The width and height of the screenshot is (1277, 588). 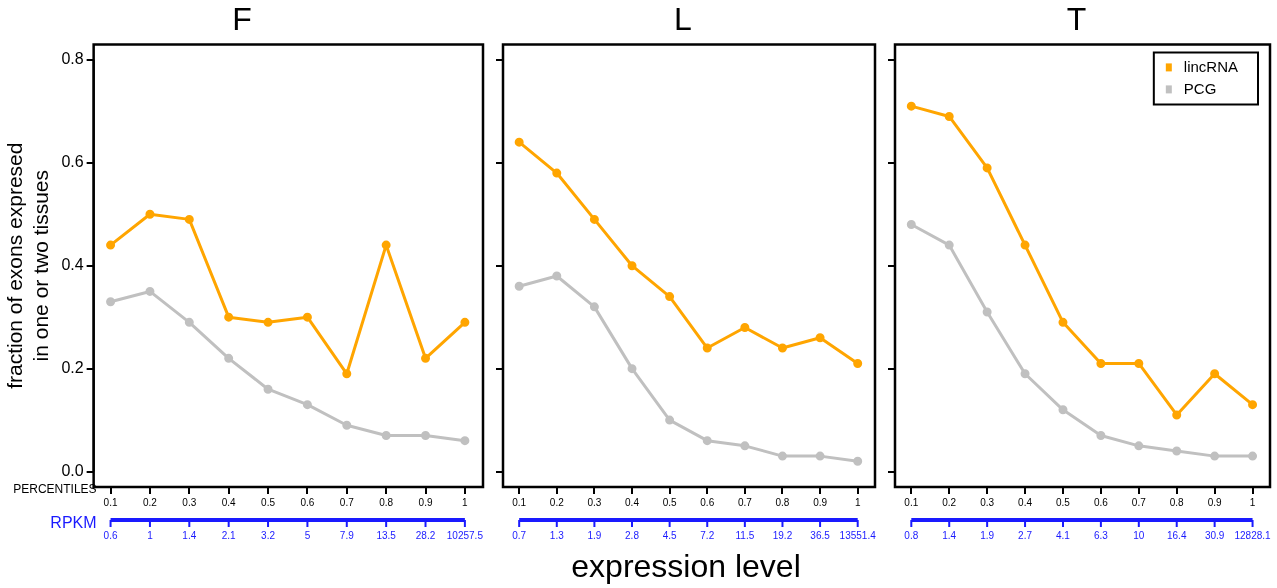 What do you see at coordinates (686, 565) in the screenshot?
I see `text: expression level` at bounding box center [686, 565].